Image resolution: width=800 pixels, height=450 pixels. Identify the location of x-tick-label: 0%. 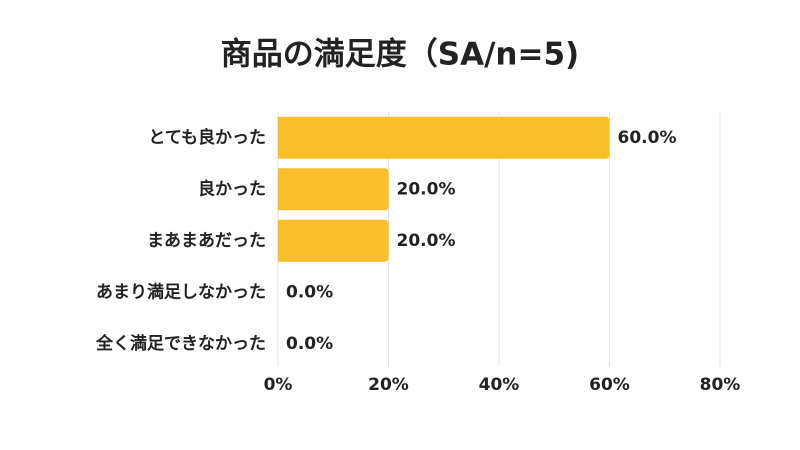
(278, 385).